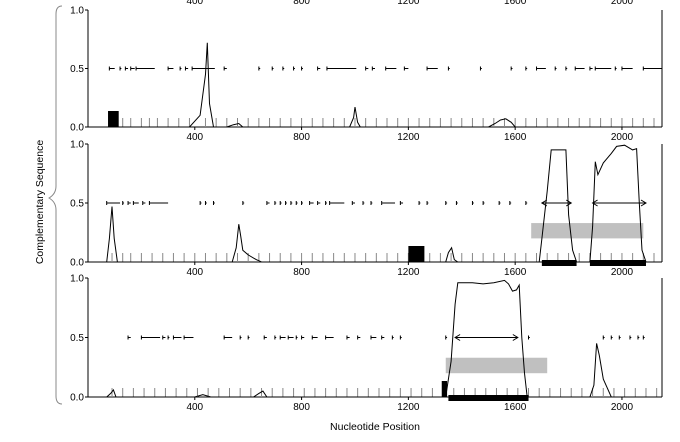  Describe the element at coordinates (301, 3) in the screenshot. I see `top-tick-label: 800` at that location.